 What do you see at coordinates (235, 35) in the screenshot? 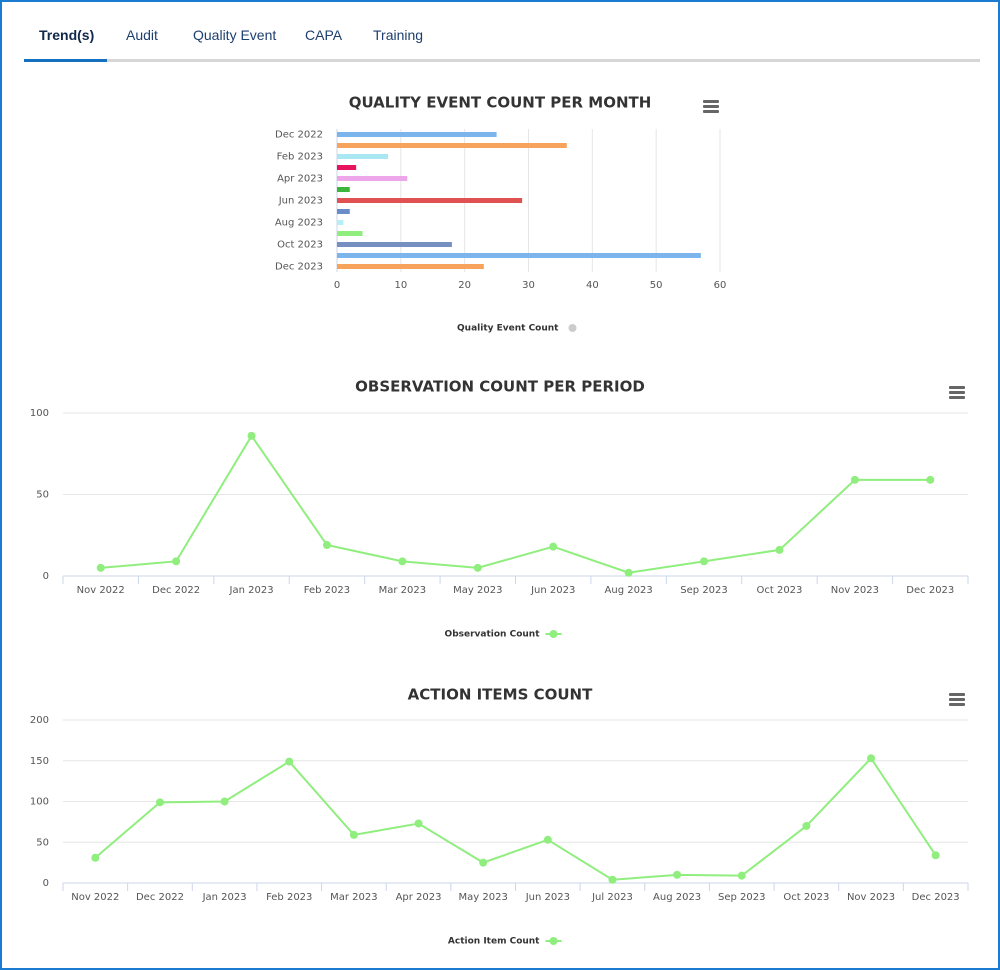
I see `tab: Quality Event` at bounding box center [235, 35].